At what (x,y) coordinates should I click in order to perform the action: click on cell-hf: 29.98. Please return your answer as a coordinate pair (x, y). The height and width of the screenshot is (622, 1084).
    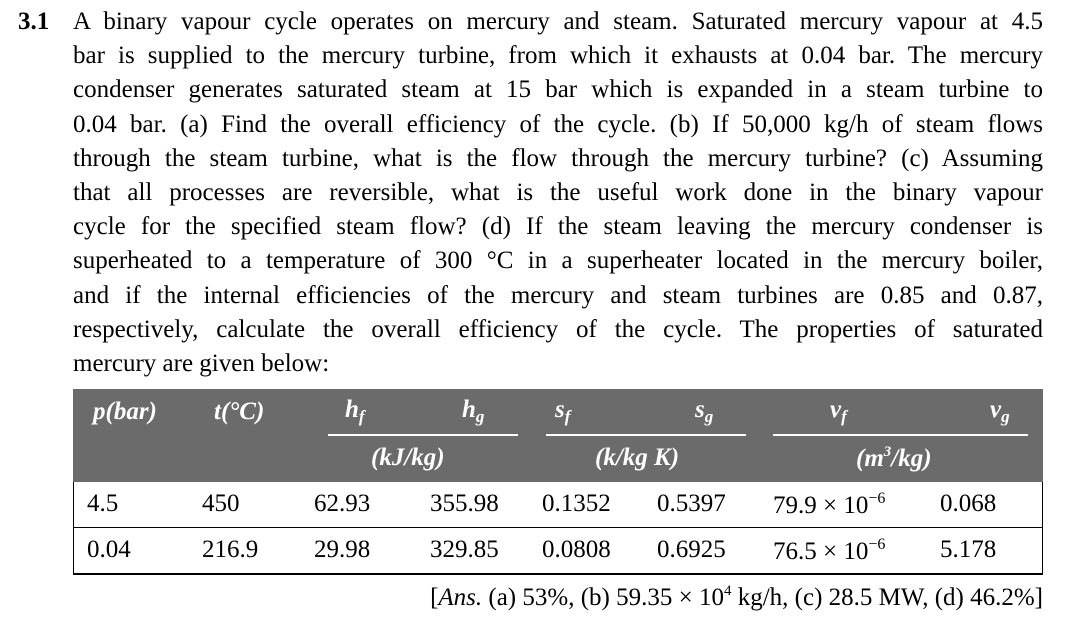
    Looking at the image, I should click on (342, 549).